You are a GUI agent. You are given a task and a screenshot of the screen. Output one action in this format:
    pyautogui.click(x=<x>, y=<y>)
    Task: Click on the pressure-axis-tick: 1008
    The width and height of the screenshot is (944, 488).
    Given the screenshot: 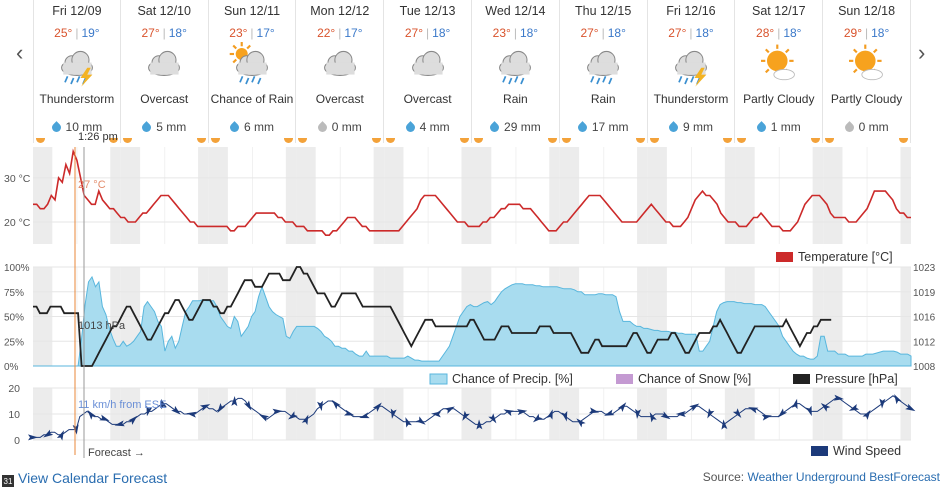 What is the action you would take?
    pyautogui.click(x=924, y=367)
    